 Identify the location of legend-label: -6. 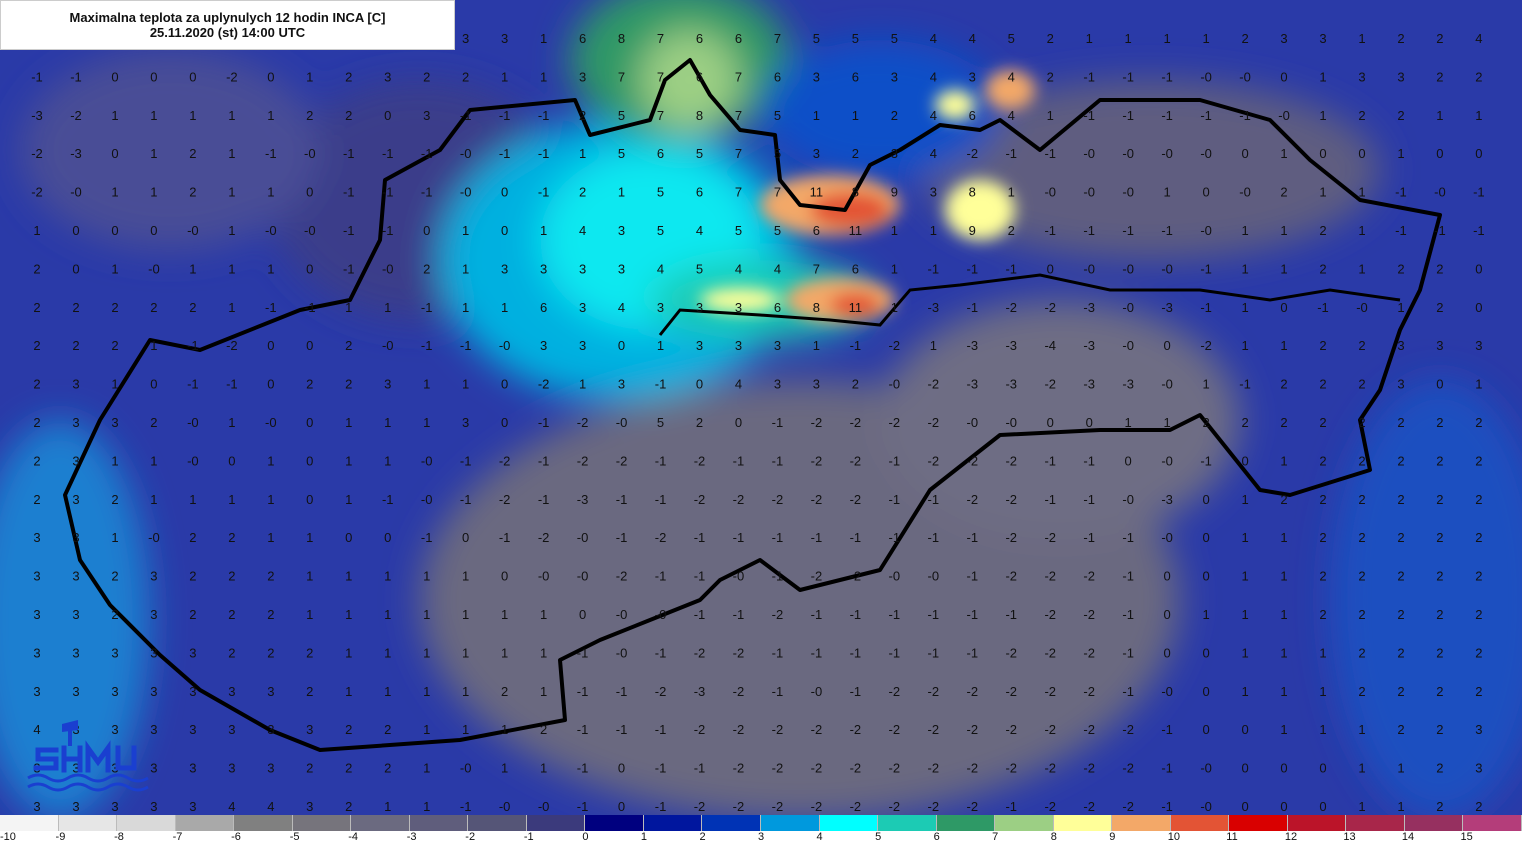
(236, 837).